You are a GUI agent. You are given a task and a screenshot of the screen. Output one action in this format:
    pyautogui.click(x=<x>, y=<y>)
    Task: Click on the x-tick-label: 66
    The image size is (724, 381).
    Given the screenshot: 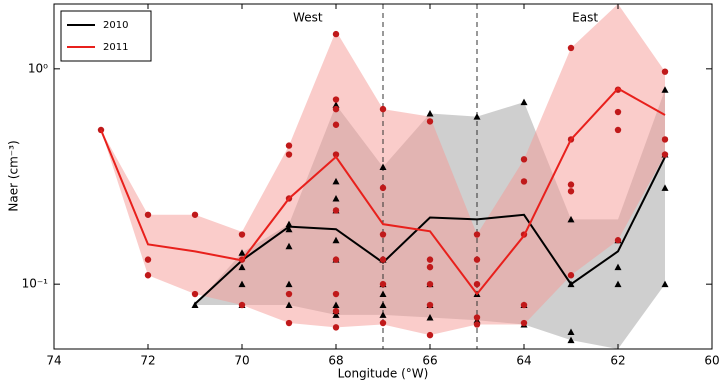 What is the action you would take?
    pyautogui.click(x=429, y=361)
    